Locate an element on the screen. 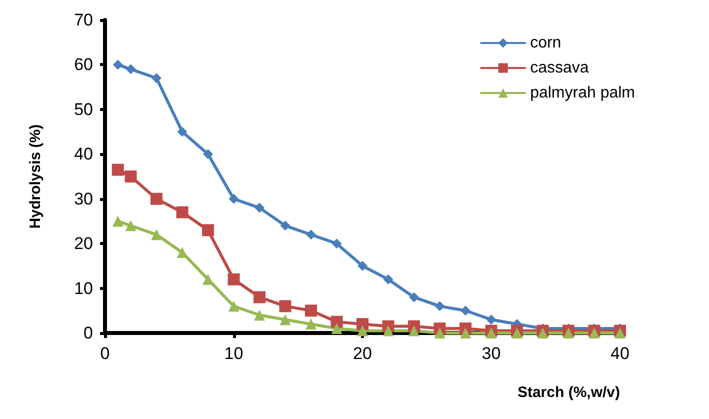 Image resolution: width=709 pixels, height=419 pixels. x-tick-label: 0 is located at coordinates (105, 353).